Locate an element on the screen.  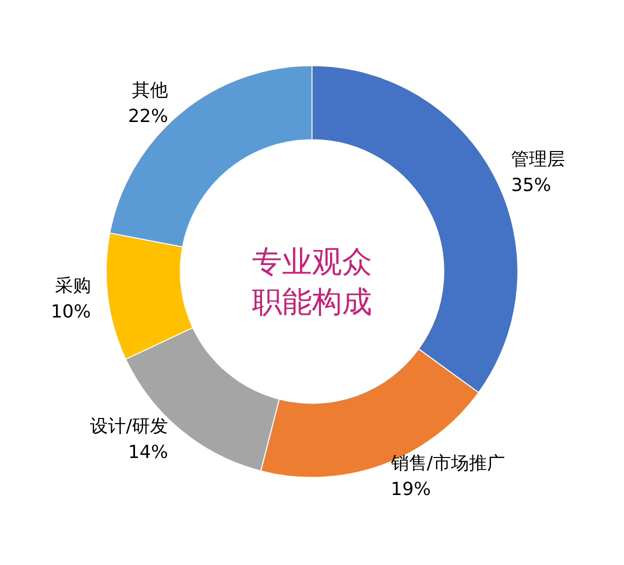
slice-label: 销售/市场推广 is located at coordinates (447, 463).